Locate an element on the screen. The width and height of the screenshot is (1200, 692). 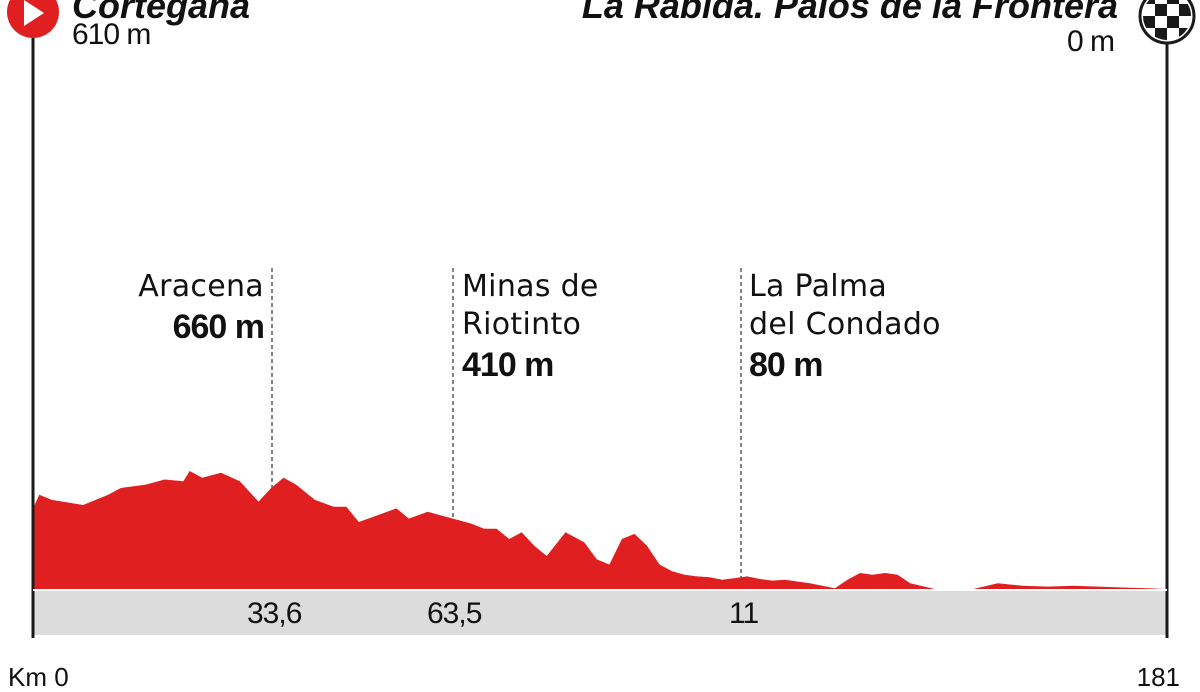
waypoint-la-palma-del-condado: La Palma del Condado 80 m is located at coordinates (845, 326).